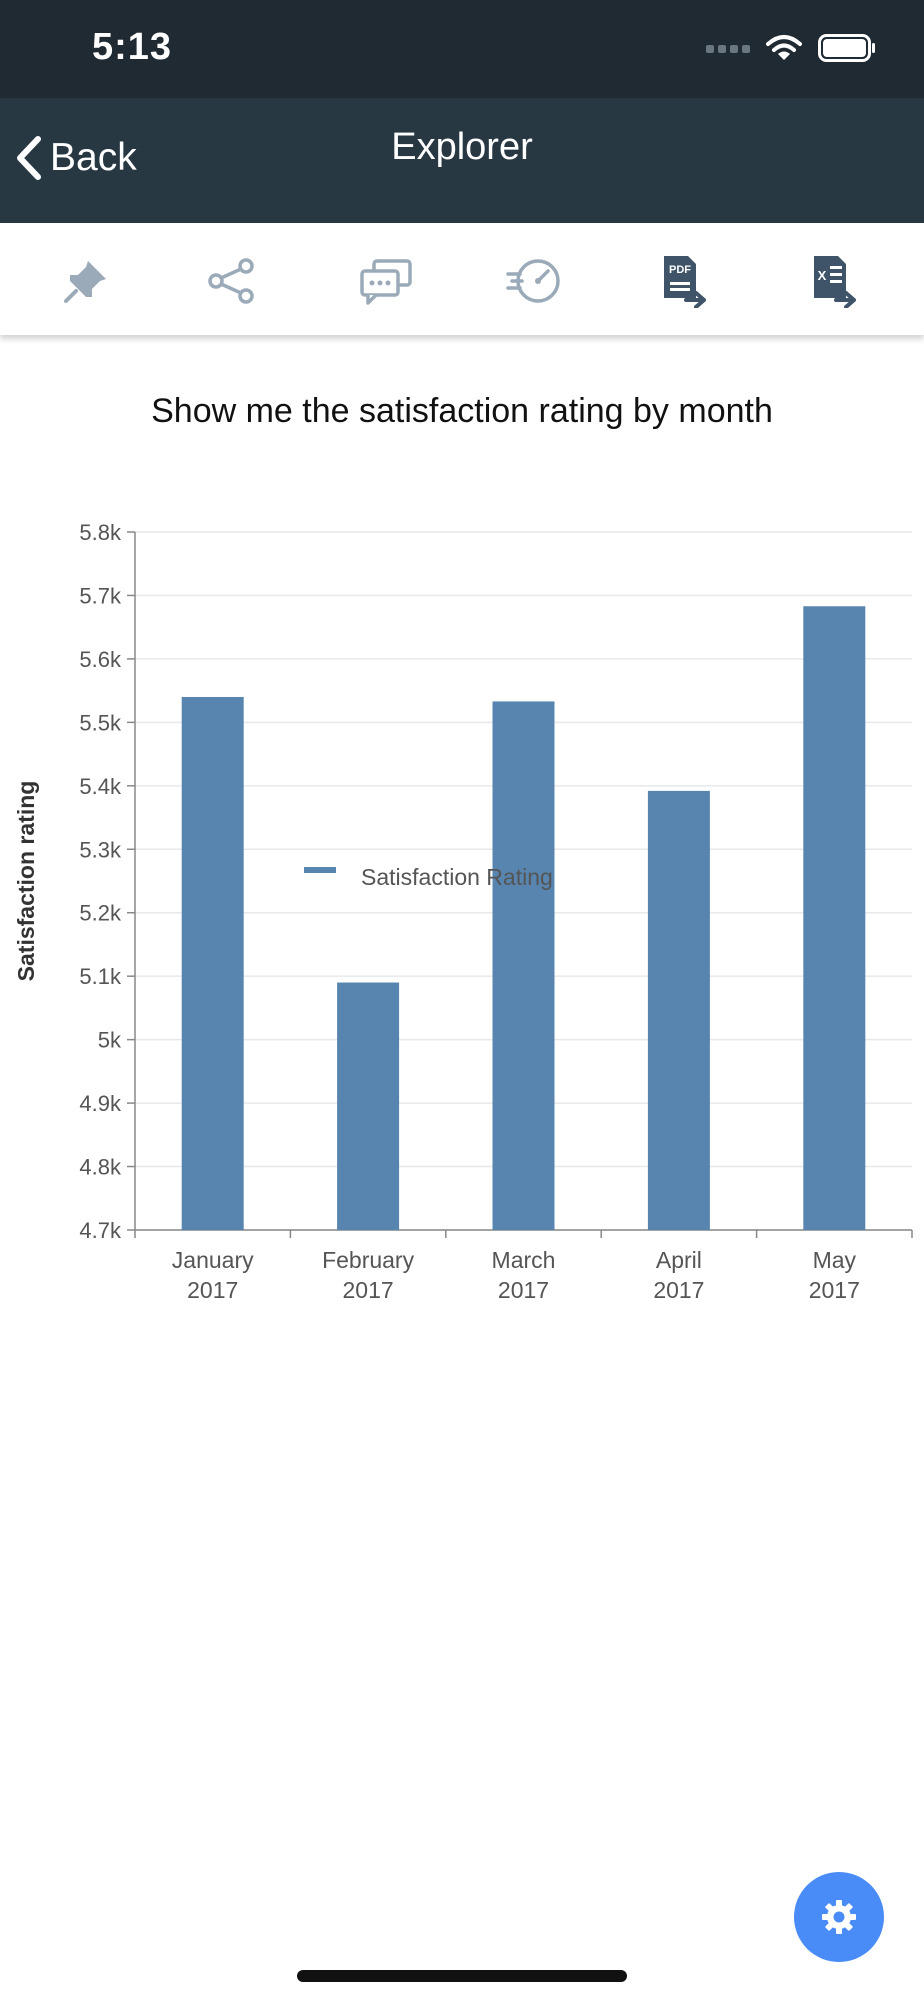 This screenshot has width=924, height=2000. I want to click on speed-gauge-button, so click(534, 281).